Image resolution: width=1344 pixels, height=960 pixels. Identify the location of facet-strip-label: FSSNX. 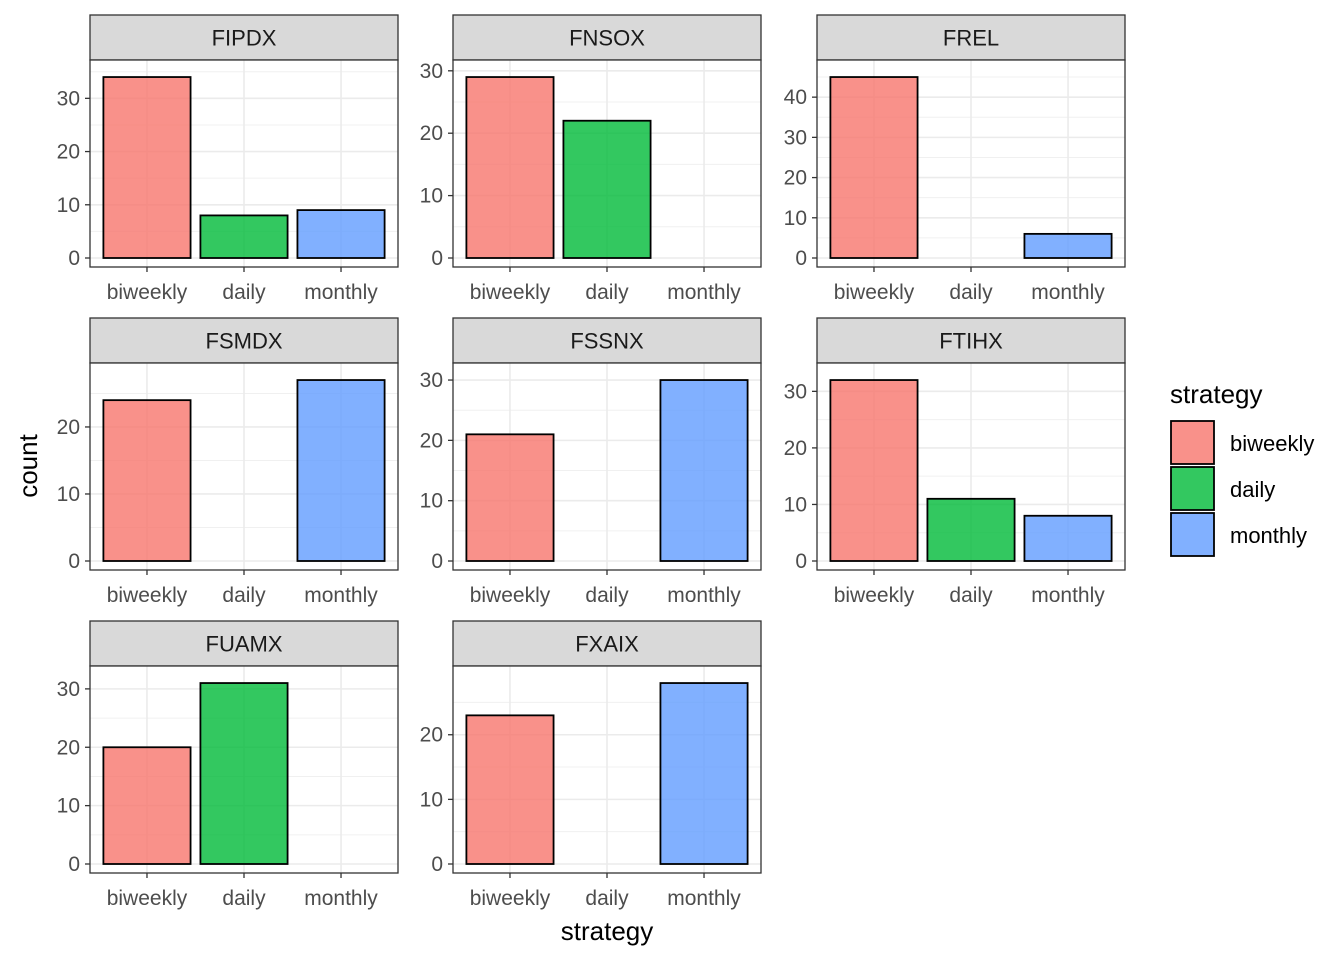
(607, 341).